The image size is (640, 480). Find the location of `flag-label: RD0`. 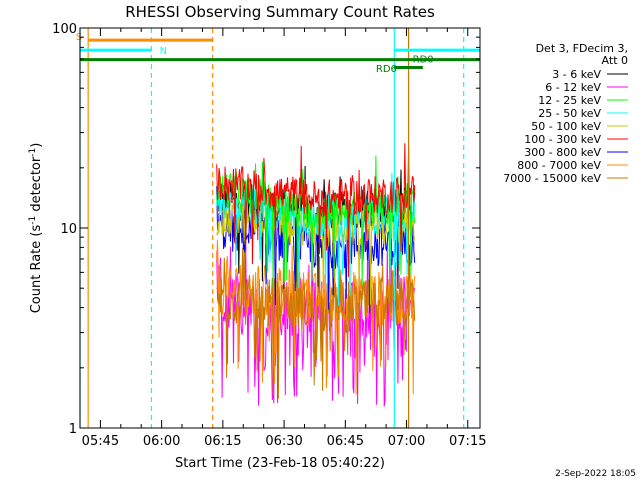

flag-label: RD0 is located at coordinates (423, 59).